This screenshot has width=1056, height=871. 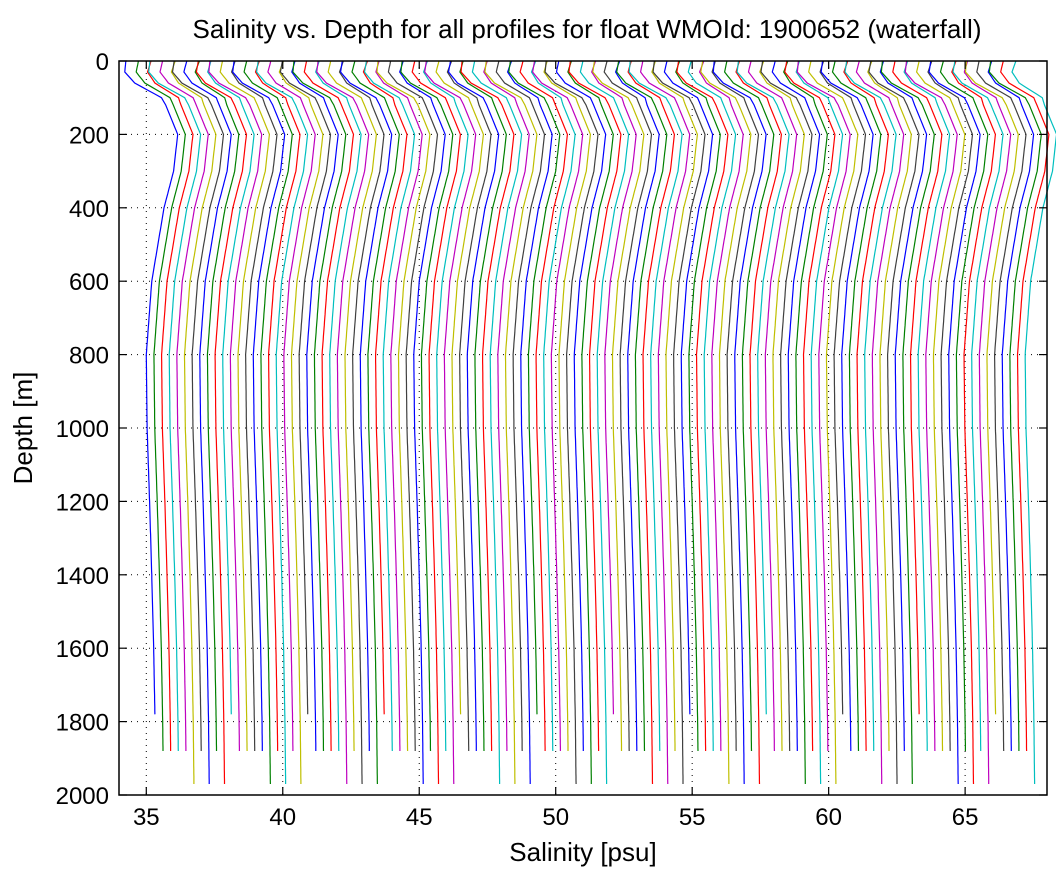 I want to click on y-tick-label: 1000, so click(x=82, y=429).